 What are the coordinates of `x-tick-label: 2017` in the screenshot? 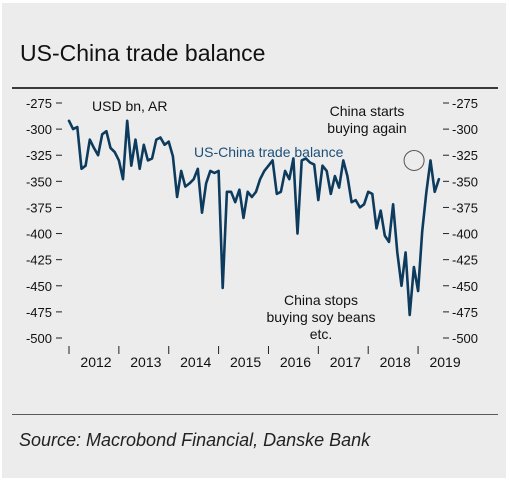 It's located at (345, 362).